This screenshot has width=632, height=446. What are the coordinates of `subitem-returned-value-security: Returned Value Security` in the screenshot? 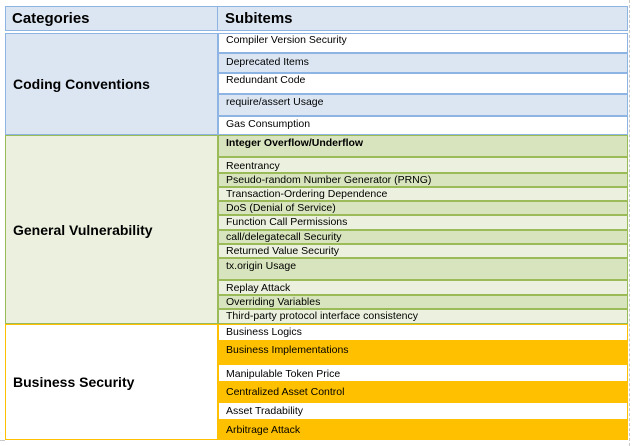 It's located at (423, 251).